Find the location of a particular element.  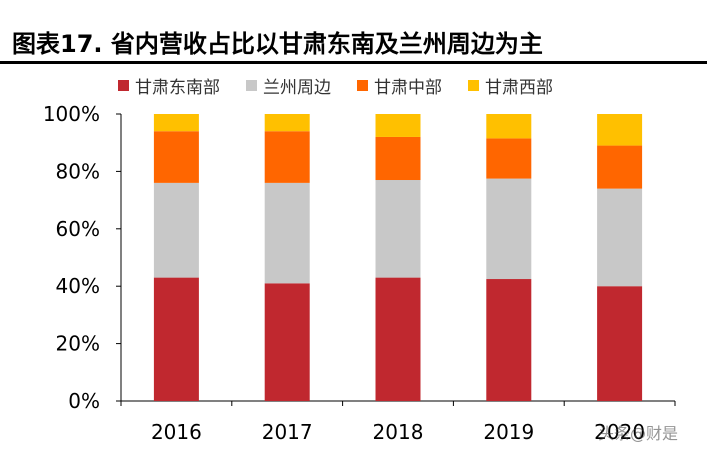

legend-label-3: 甘肃西部 is located at coordinates (519, 87).